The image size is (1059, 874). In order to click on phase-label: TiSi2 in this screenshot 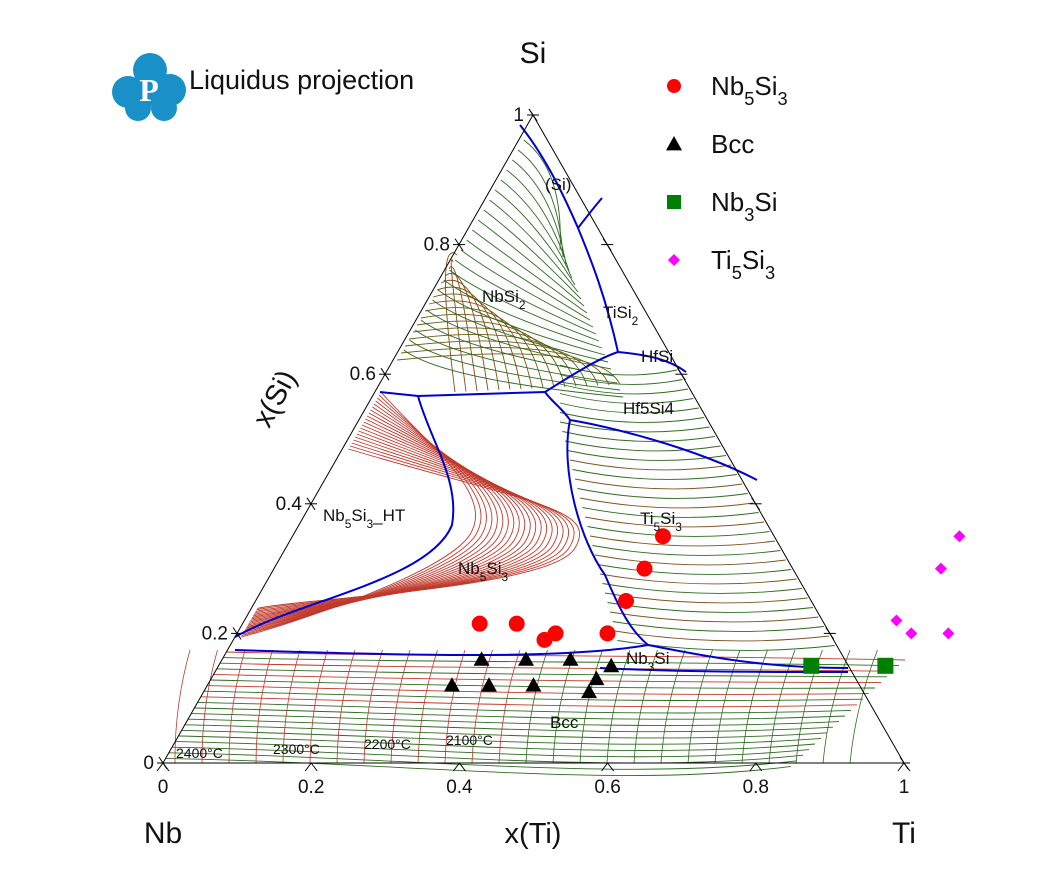, I will do `click(621, 315)`.